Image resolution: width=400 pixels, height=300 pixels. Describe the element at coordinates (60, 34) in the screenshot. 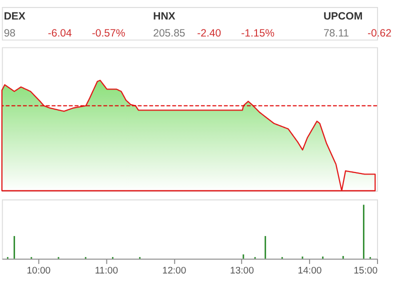

I see `text: -6.04` at that location.